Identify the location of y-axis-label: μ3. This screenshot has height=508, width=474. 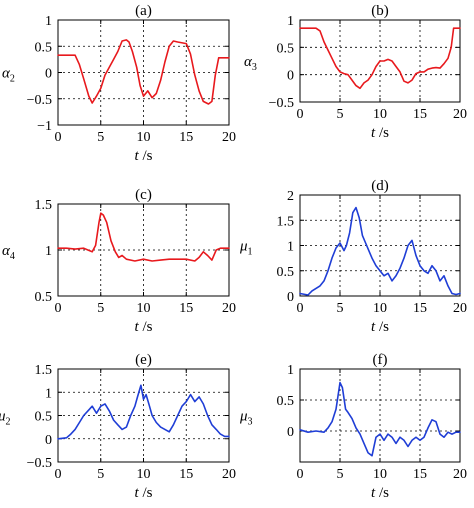
(246, 418).